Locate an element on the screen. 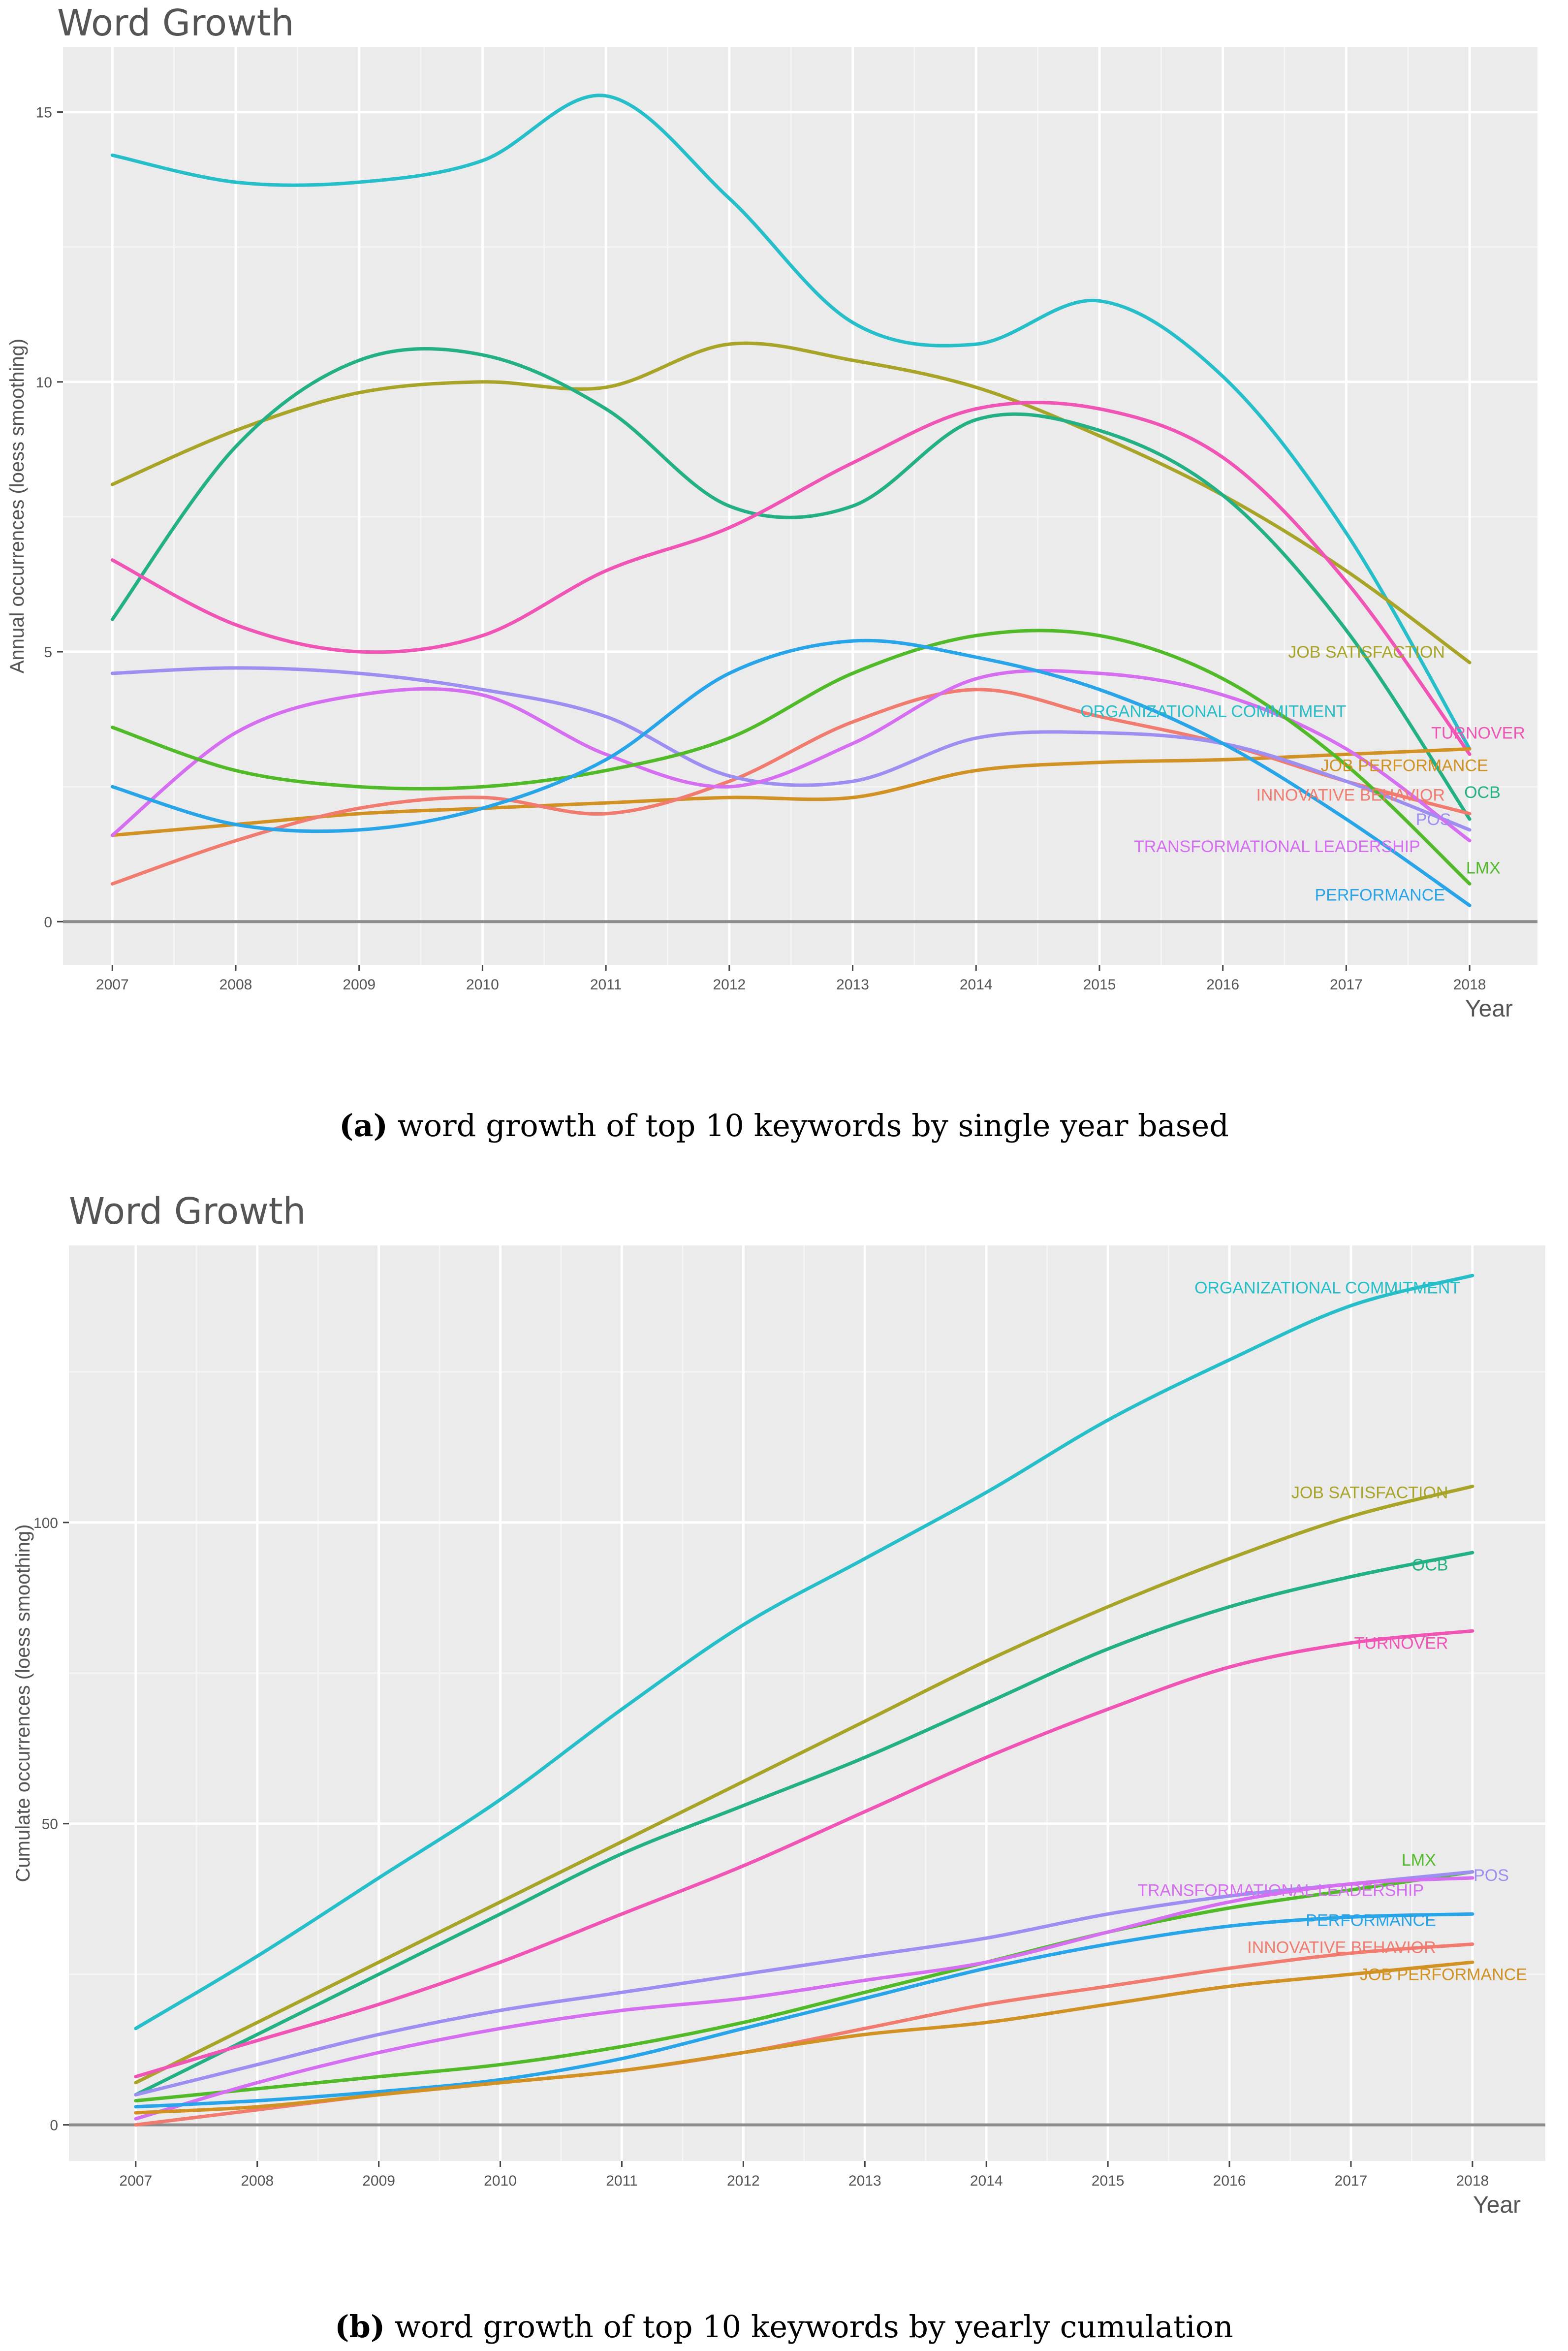  series-line-turnover is located at coordinates (791, 578).